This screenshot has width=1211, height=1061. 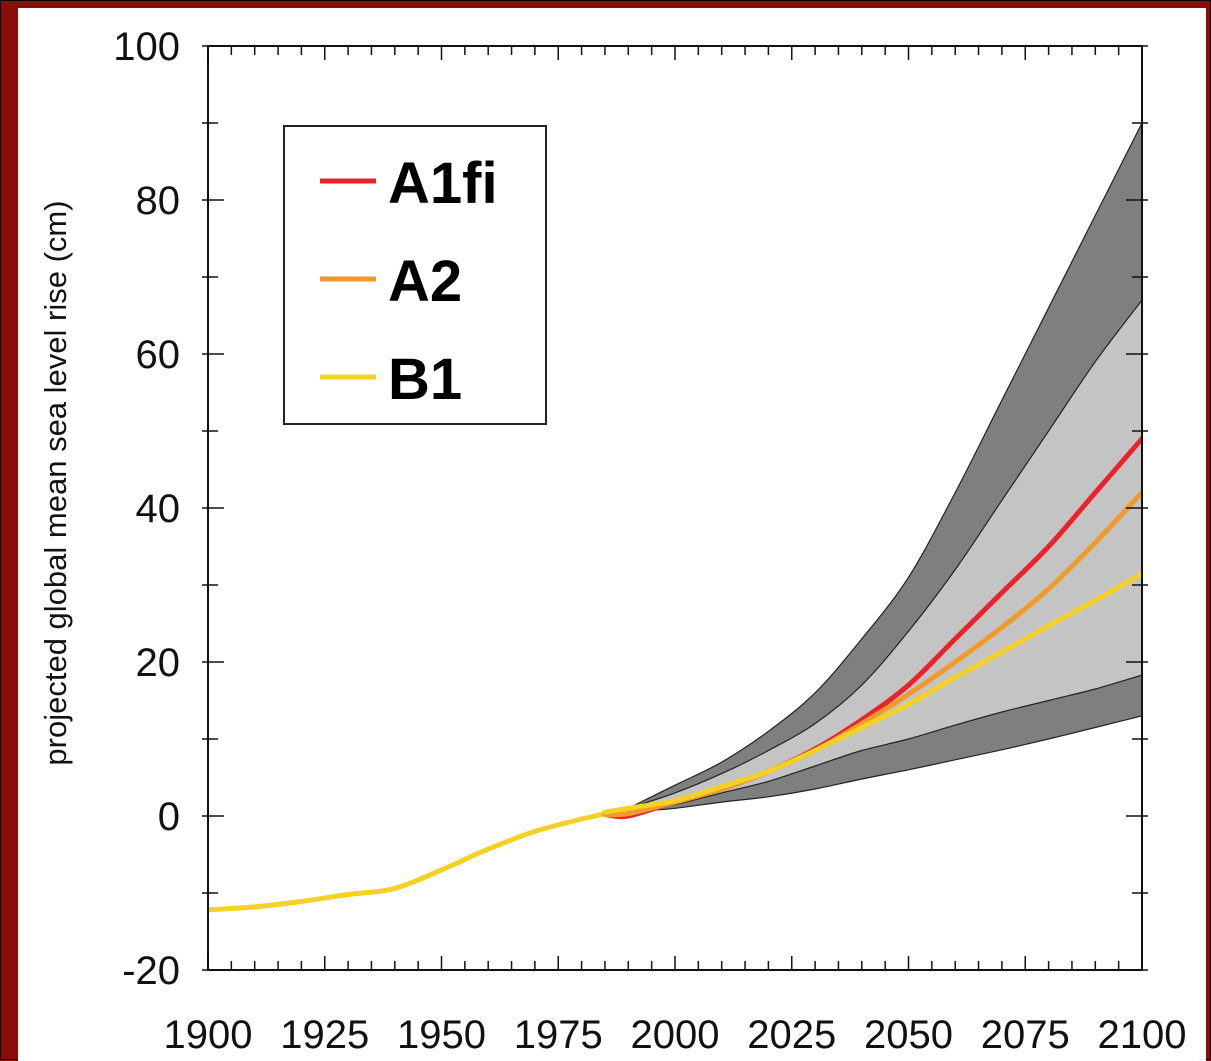 What do you see at coordinates (425, 379) in the screenshot?
I see `legend-label-b1: B1` at bounding box center [425, 379].